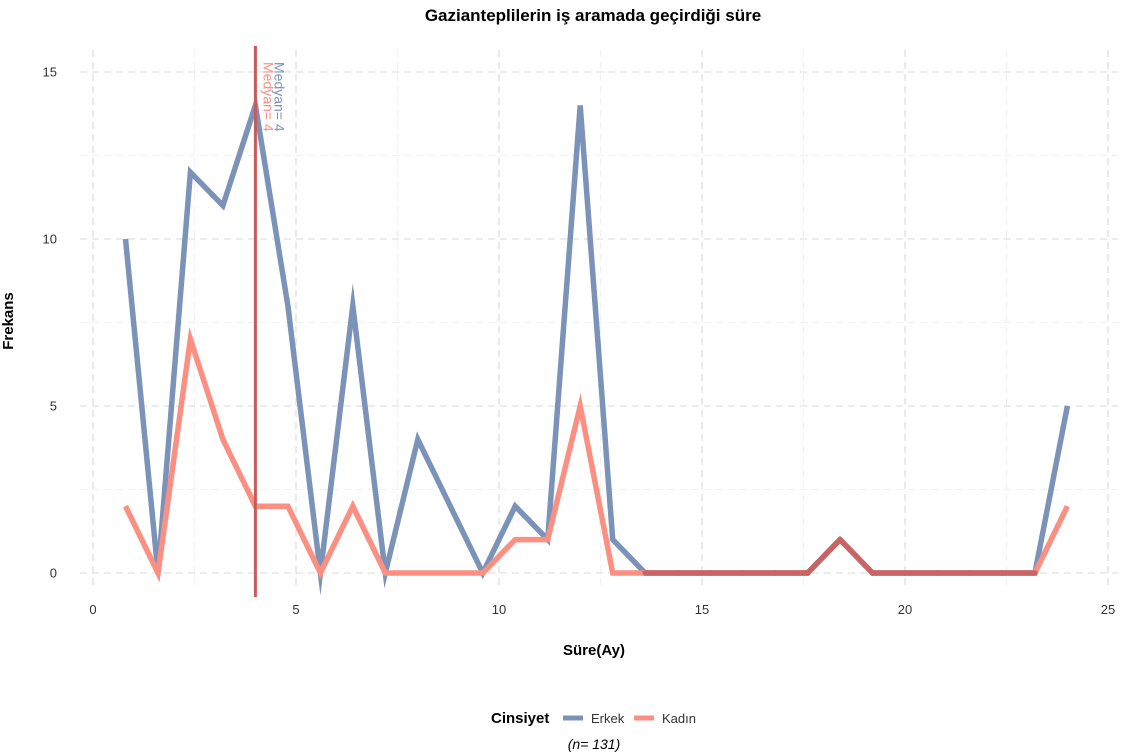 The image size is (1127, 752). Describe the element at coordinates (520, 718) in the screenshot. I see `legend-title: Cinsiyet` at that location.